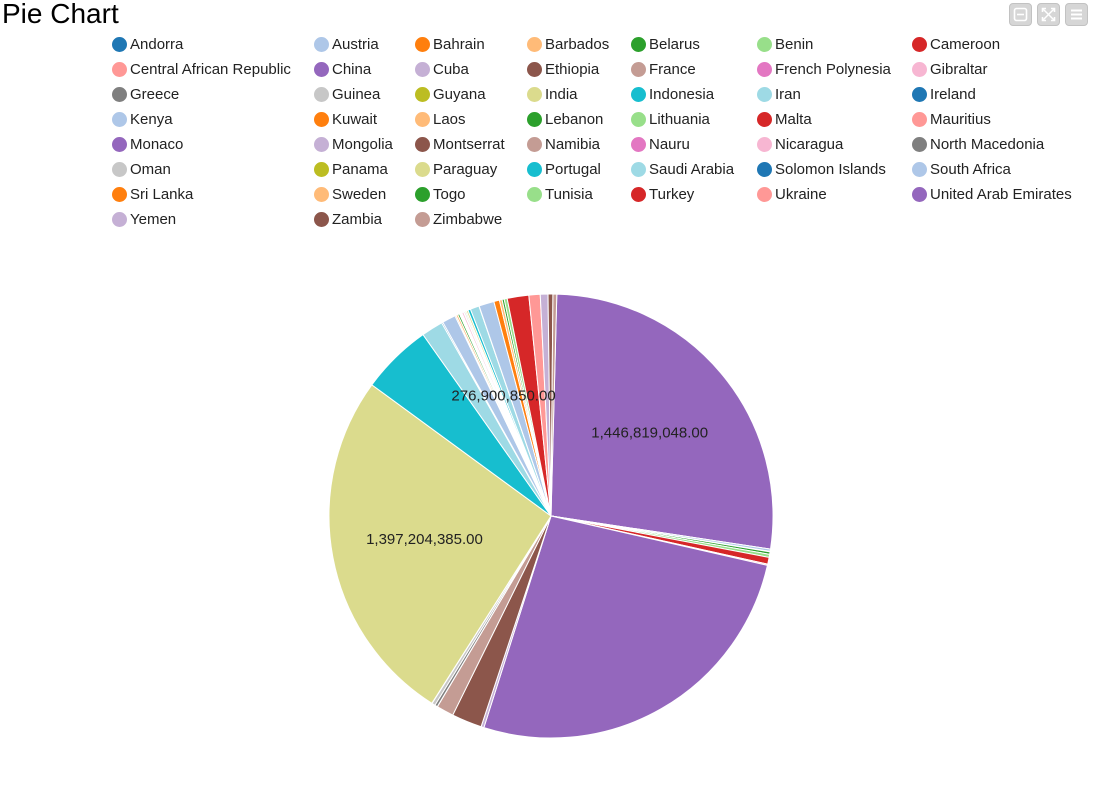 The image size is (1098, 789). Describe the element at coordinates (356, 94) in the screenshot. I see `legend-label: Guinea` at that location.